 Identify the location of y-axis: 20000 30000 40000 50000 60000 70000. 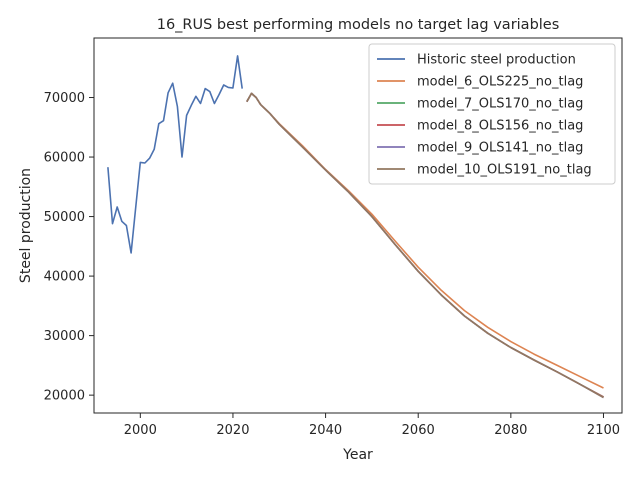
(69, 247).